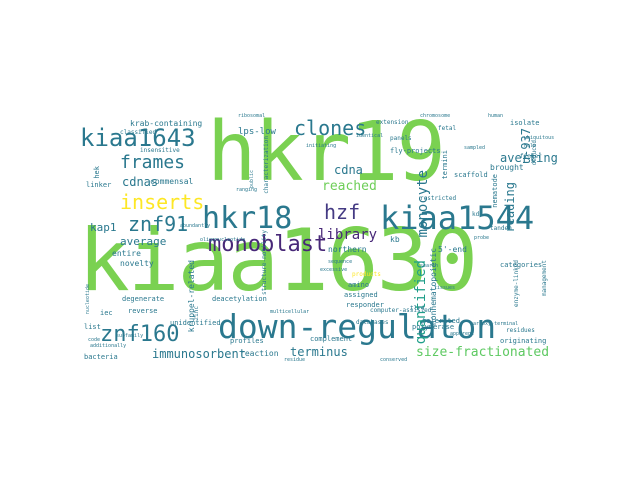  I want to click on word: lps-low, so click(257, 132).